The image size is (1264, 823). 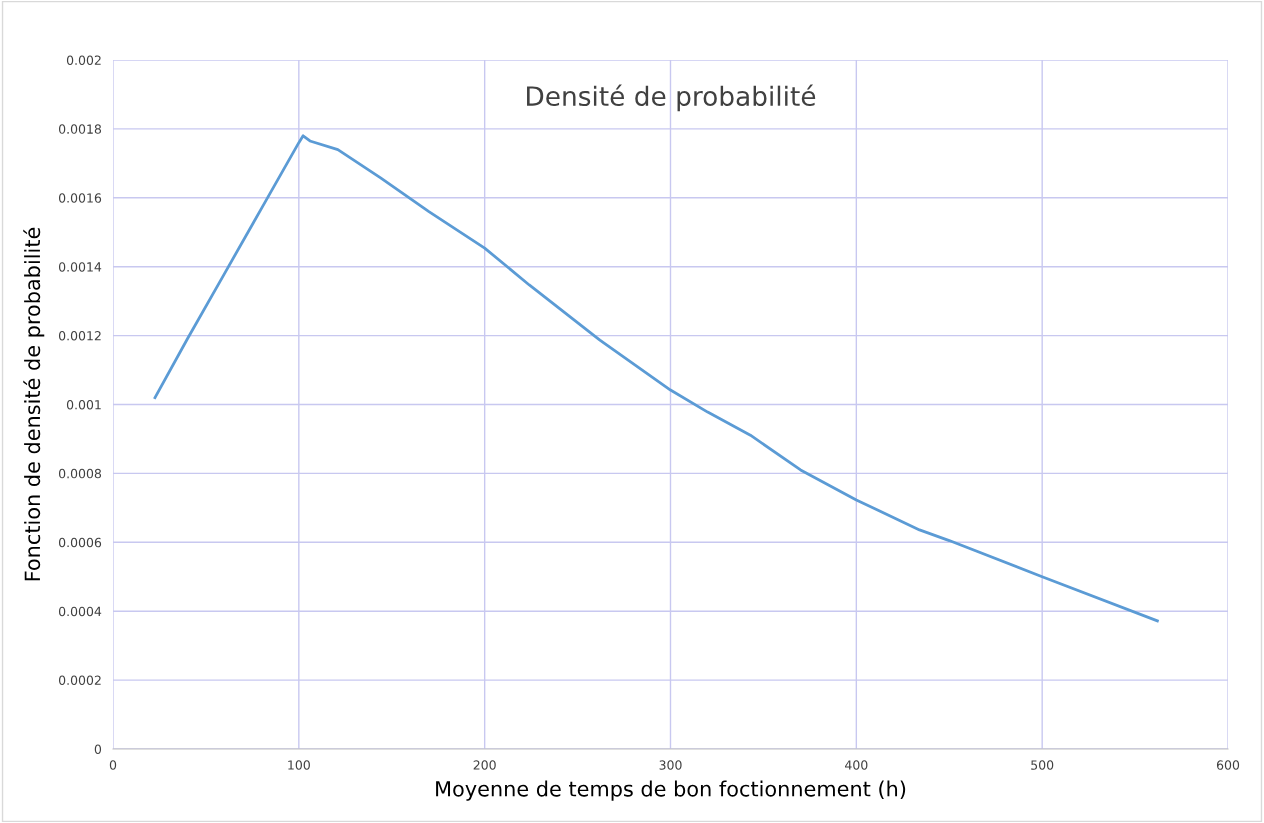 What do you see at coordinates (98, 749) in the screenshot?
I see `y-tick-label: 0` at bounding box center [98, 749].